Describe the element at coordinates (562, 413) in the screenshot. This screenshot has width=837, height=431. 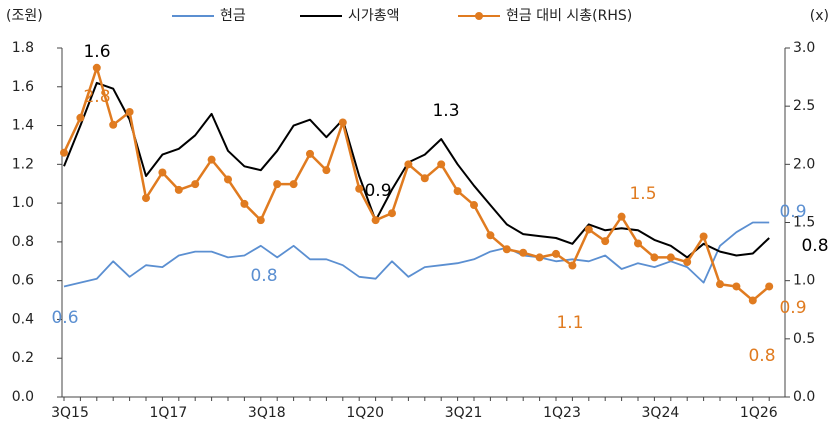
I see `x-tick-label: 1Q23` at that location.